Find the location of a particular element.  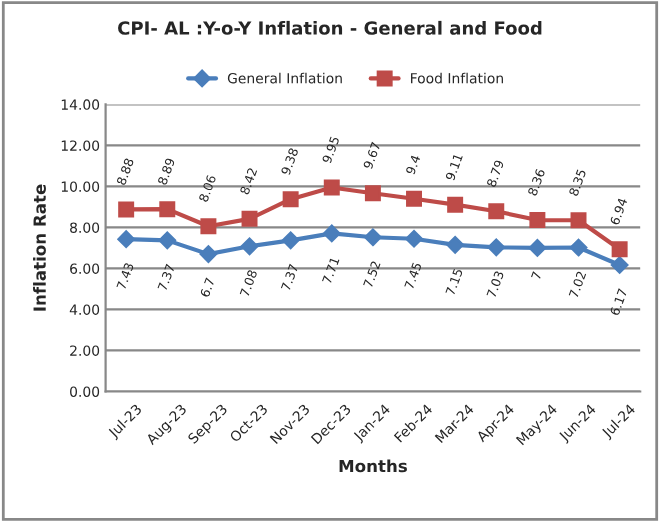

x-axis-title: Months is located at coordinates (373, 466).